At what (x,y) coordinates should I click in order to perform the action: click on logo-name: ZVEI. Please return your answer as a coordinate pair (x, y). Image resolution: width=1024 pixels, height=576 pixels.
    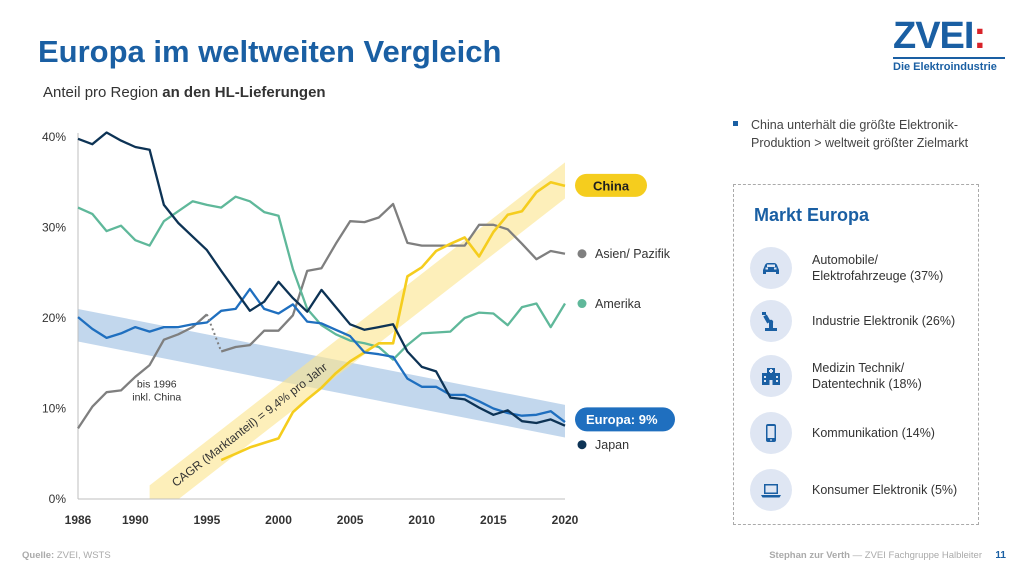
    Looking at the image, I should click on (933, 36).